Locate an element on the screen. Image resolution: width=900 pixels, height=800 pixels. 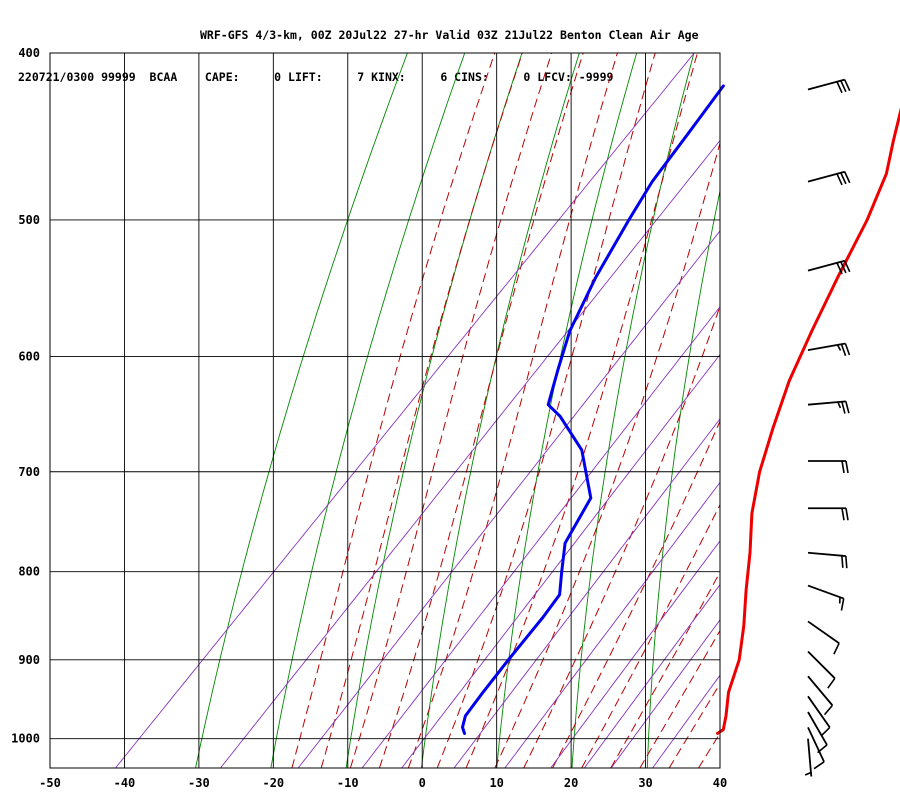
x-tick-label: 0 is located at coordinates (422, 783).